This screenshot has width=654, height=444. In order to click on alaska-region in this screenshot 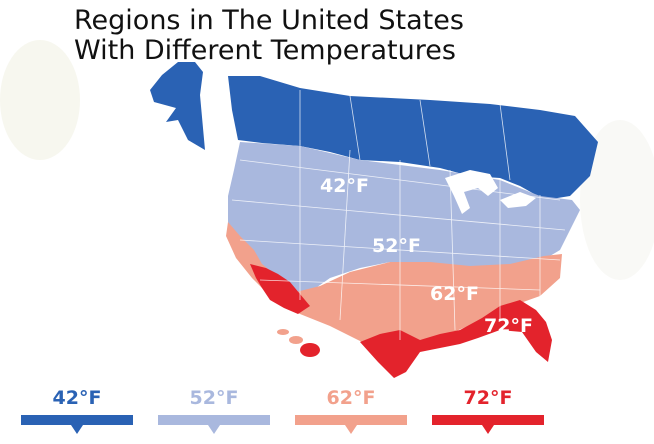, I will do `click(177, 106)`.